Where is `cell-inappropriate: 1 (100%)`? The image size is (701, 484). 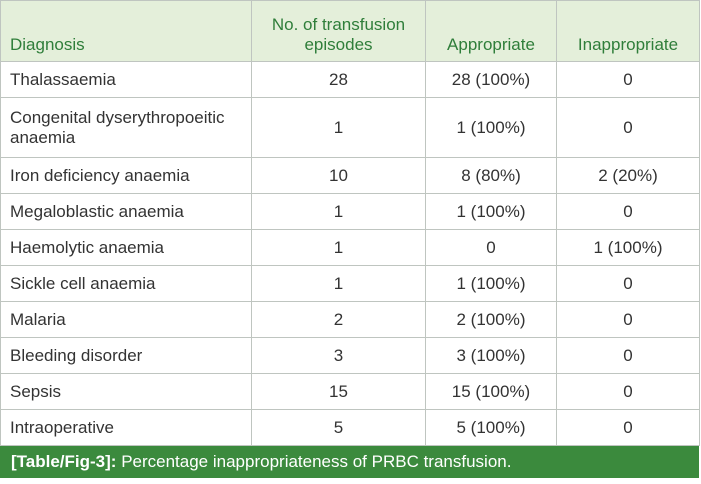 cell-inappropriate: 1 (100%) is located at coordinates (628, 247).